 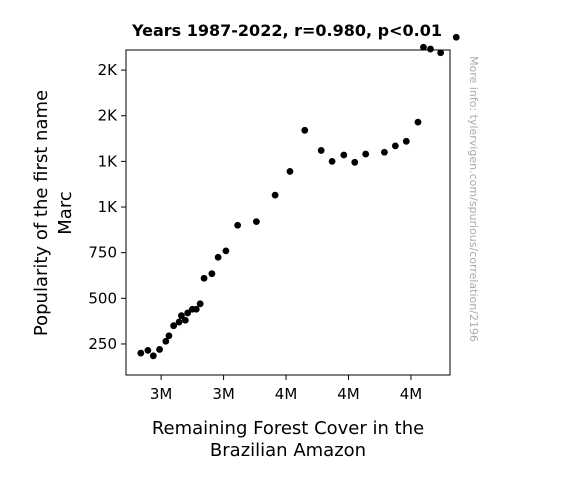 I want to click on y-tick-label: 500, so click(x=102, y=298).